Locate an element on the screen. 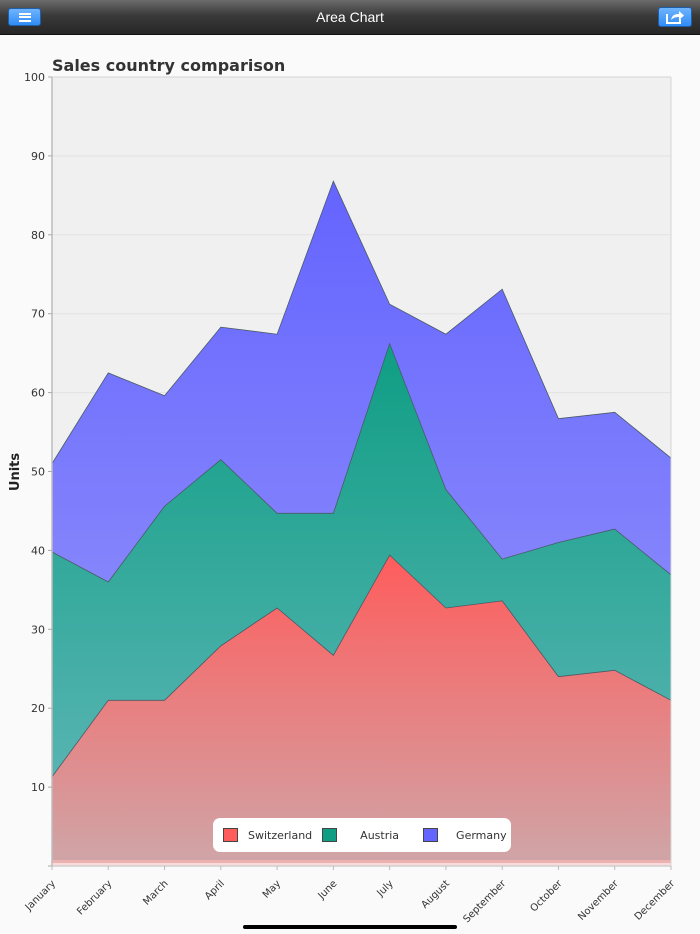 The width and height of the screenshot is (700, 934). navigation-bar: Area Chart is located at coordinates (350, 17).